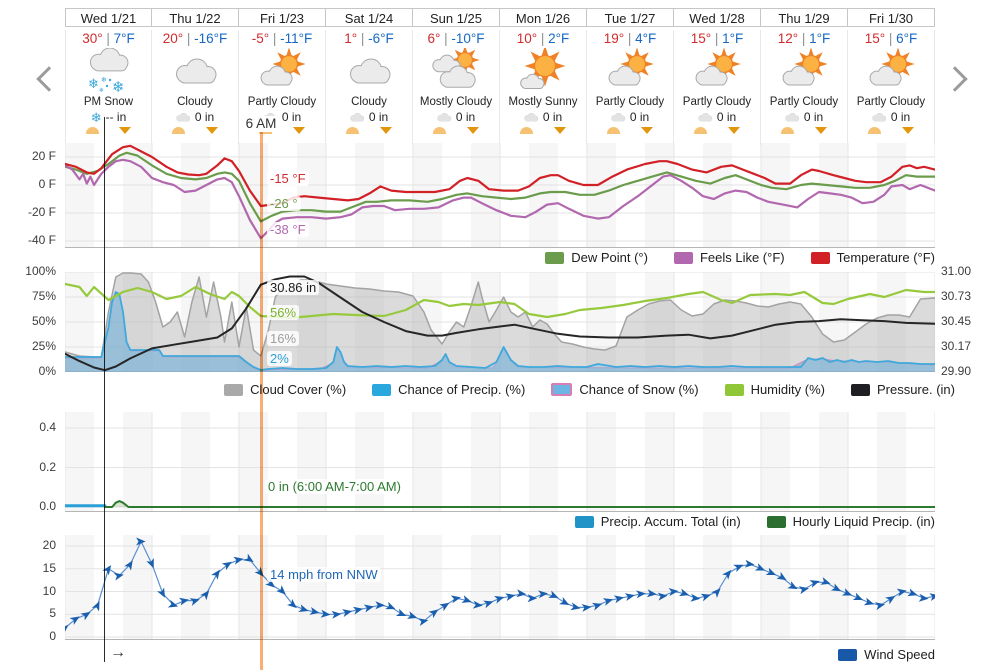 The width and height of the screenshot is (1006, 670). I want to click on day-temps: 1° | -6°F, so click(369, 38).